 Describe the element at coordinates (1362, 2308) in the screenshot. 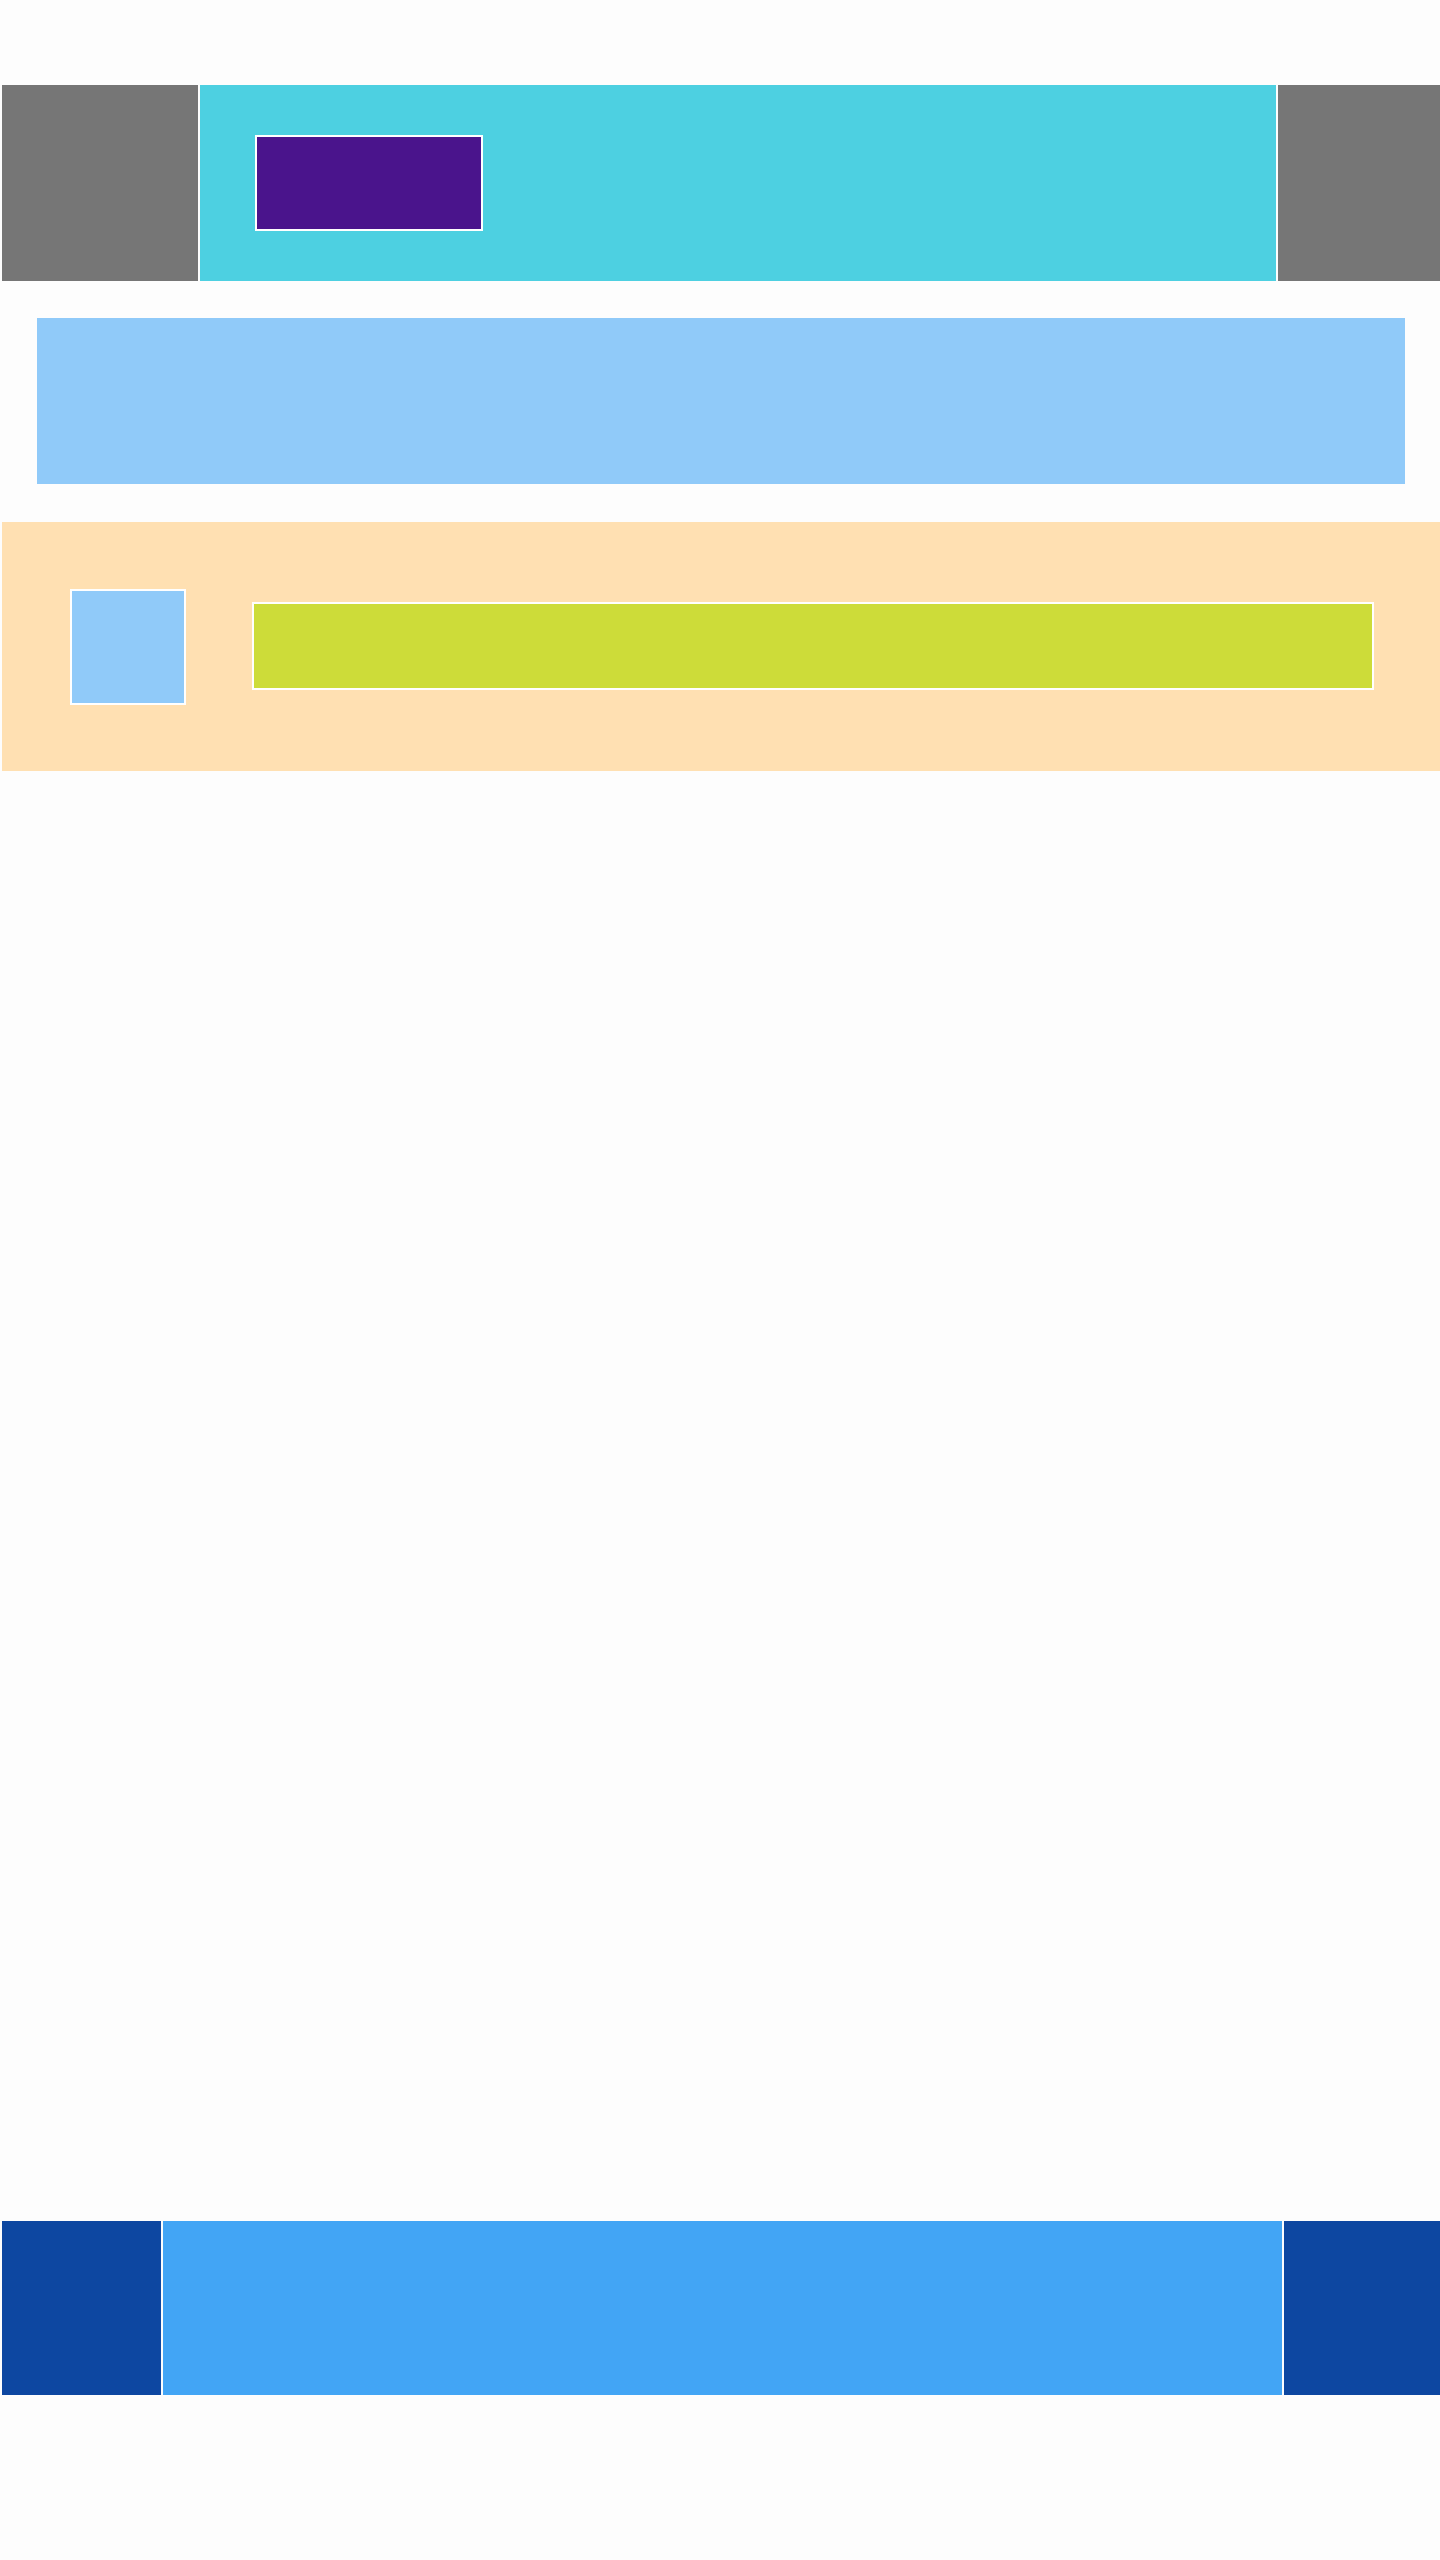

I see `bottom-nav-item-right` at that location.